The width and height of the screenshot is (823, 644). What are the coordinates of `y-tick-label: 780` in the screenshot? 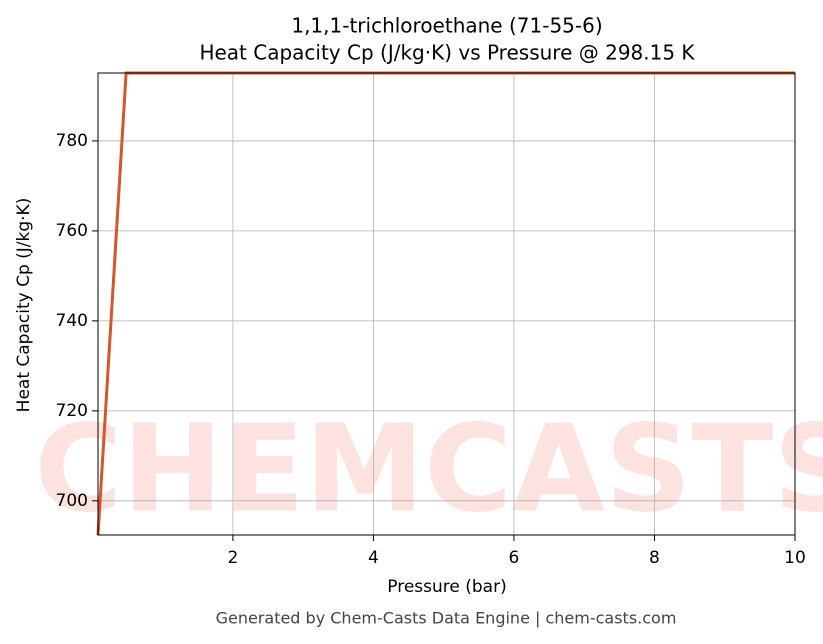 It's located at (72, 141).